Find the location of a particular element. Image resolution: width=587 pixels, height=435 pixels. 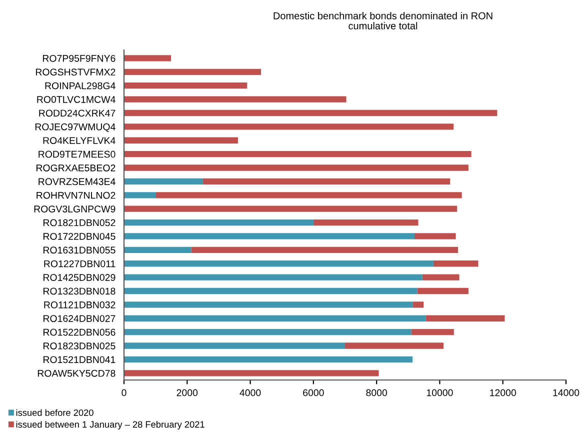

y-tick-label: RO1521DBN041 is located at coordinates (80, 360).